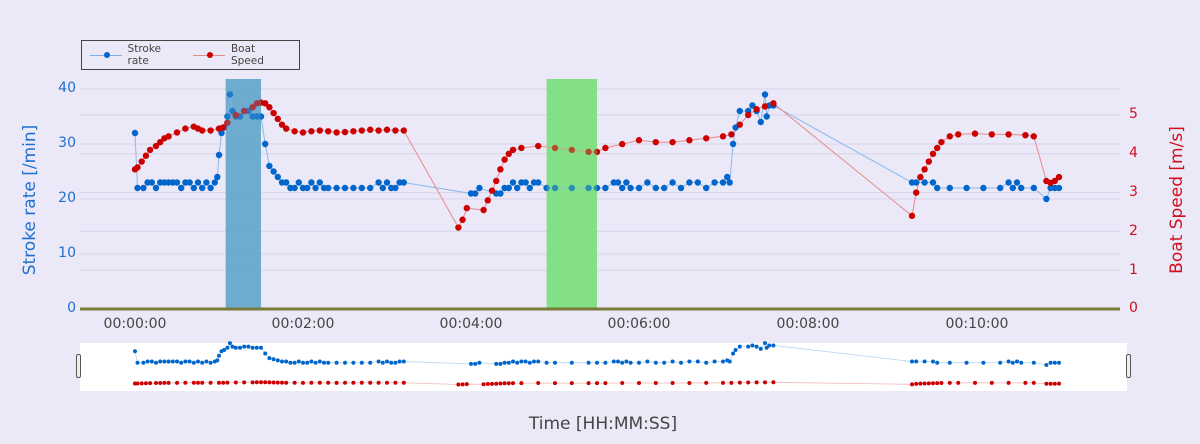 This screenshot has width=1200, height=444. What do you see at coordinates (135, 324) in the screenshot?
I see `x-tick: 00:00:00` at bounding box center [135, 324].